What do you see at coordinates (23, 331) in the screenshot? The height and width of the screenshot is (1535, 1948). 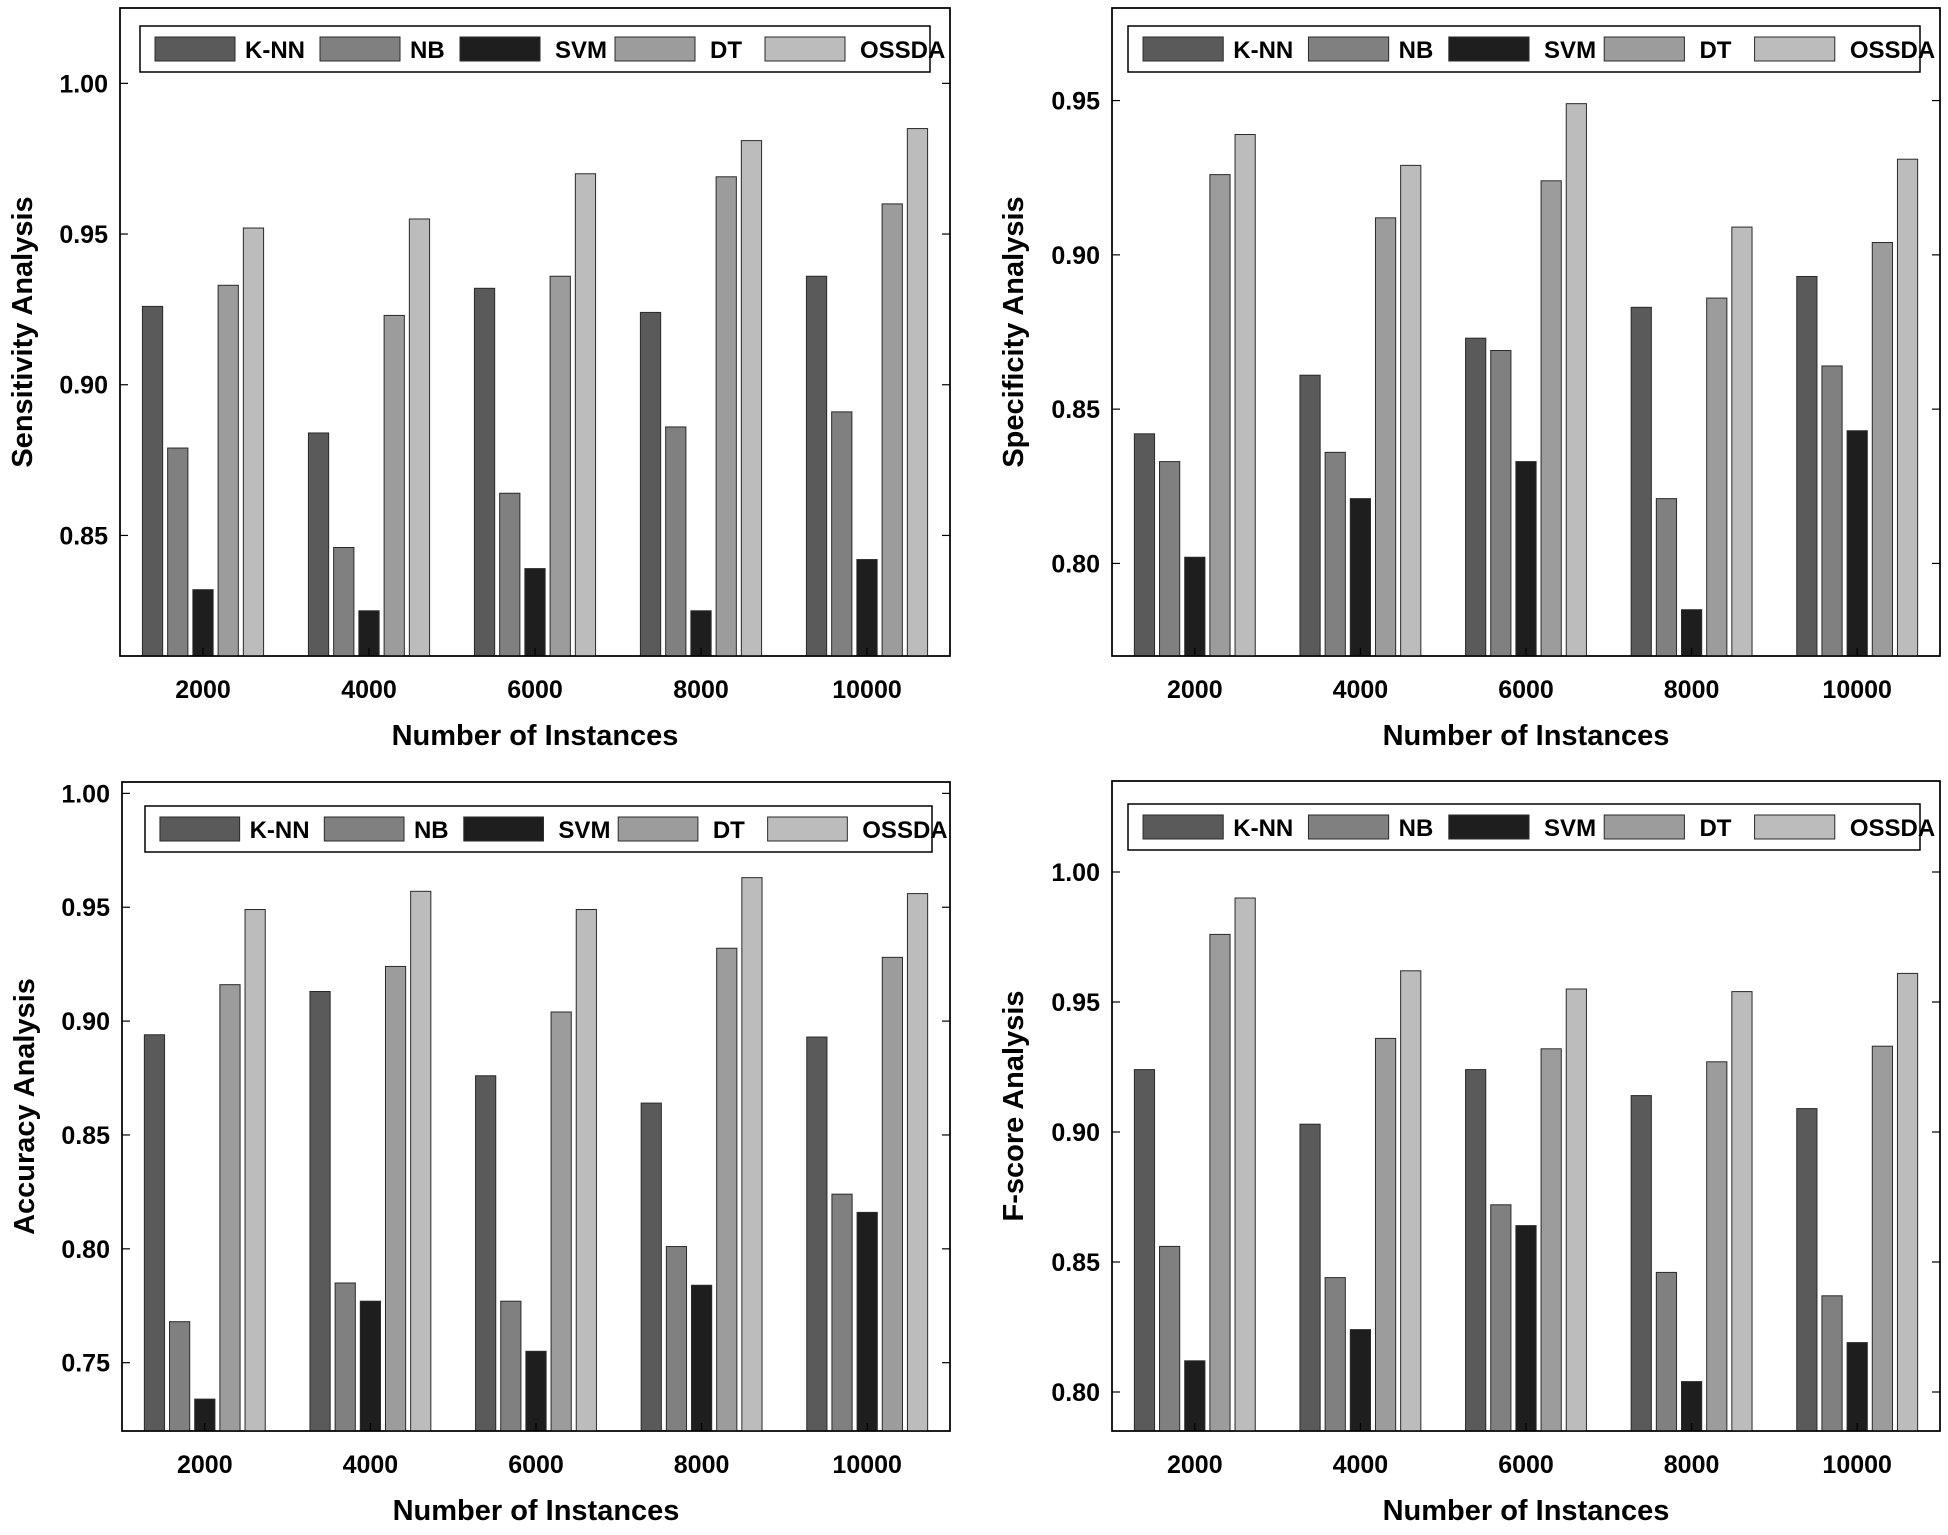 I see `y-axis-title: Sensitivity Analysis` at bounding box center [23, 331].